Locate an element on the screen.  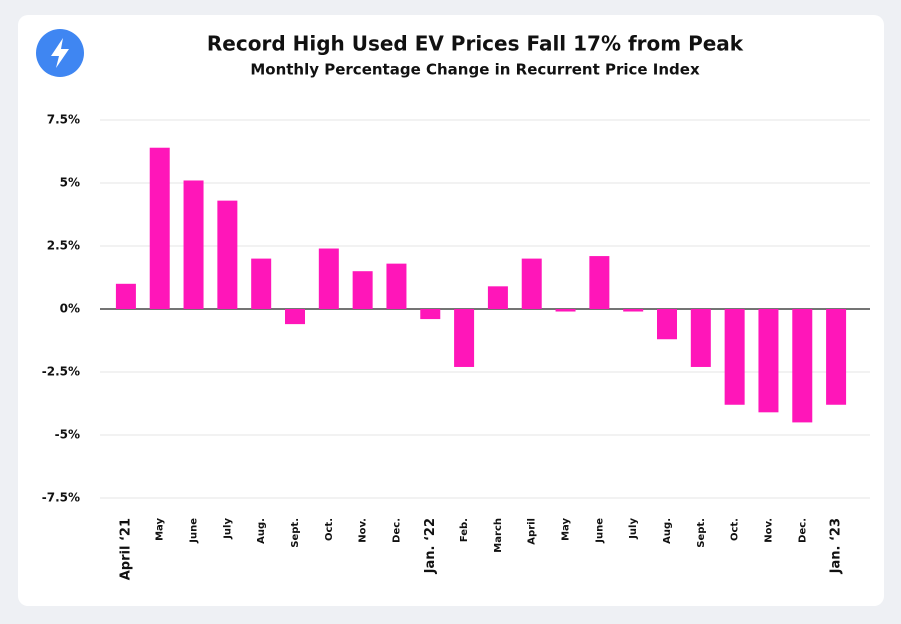
x-tick-label: Feb. is located at coordinates (464, 530).